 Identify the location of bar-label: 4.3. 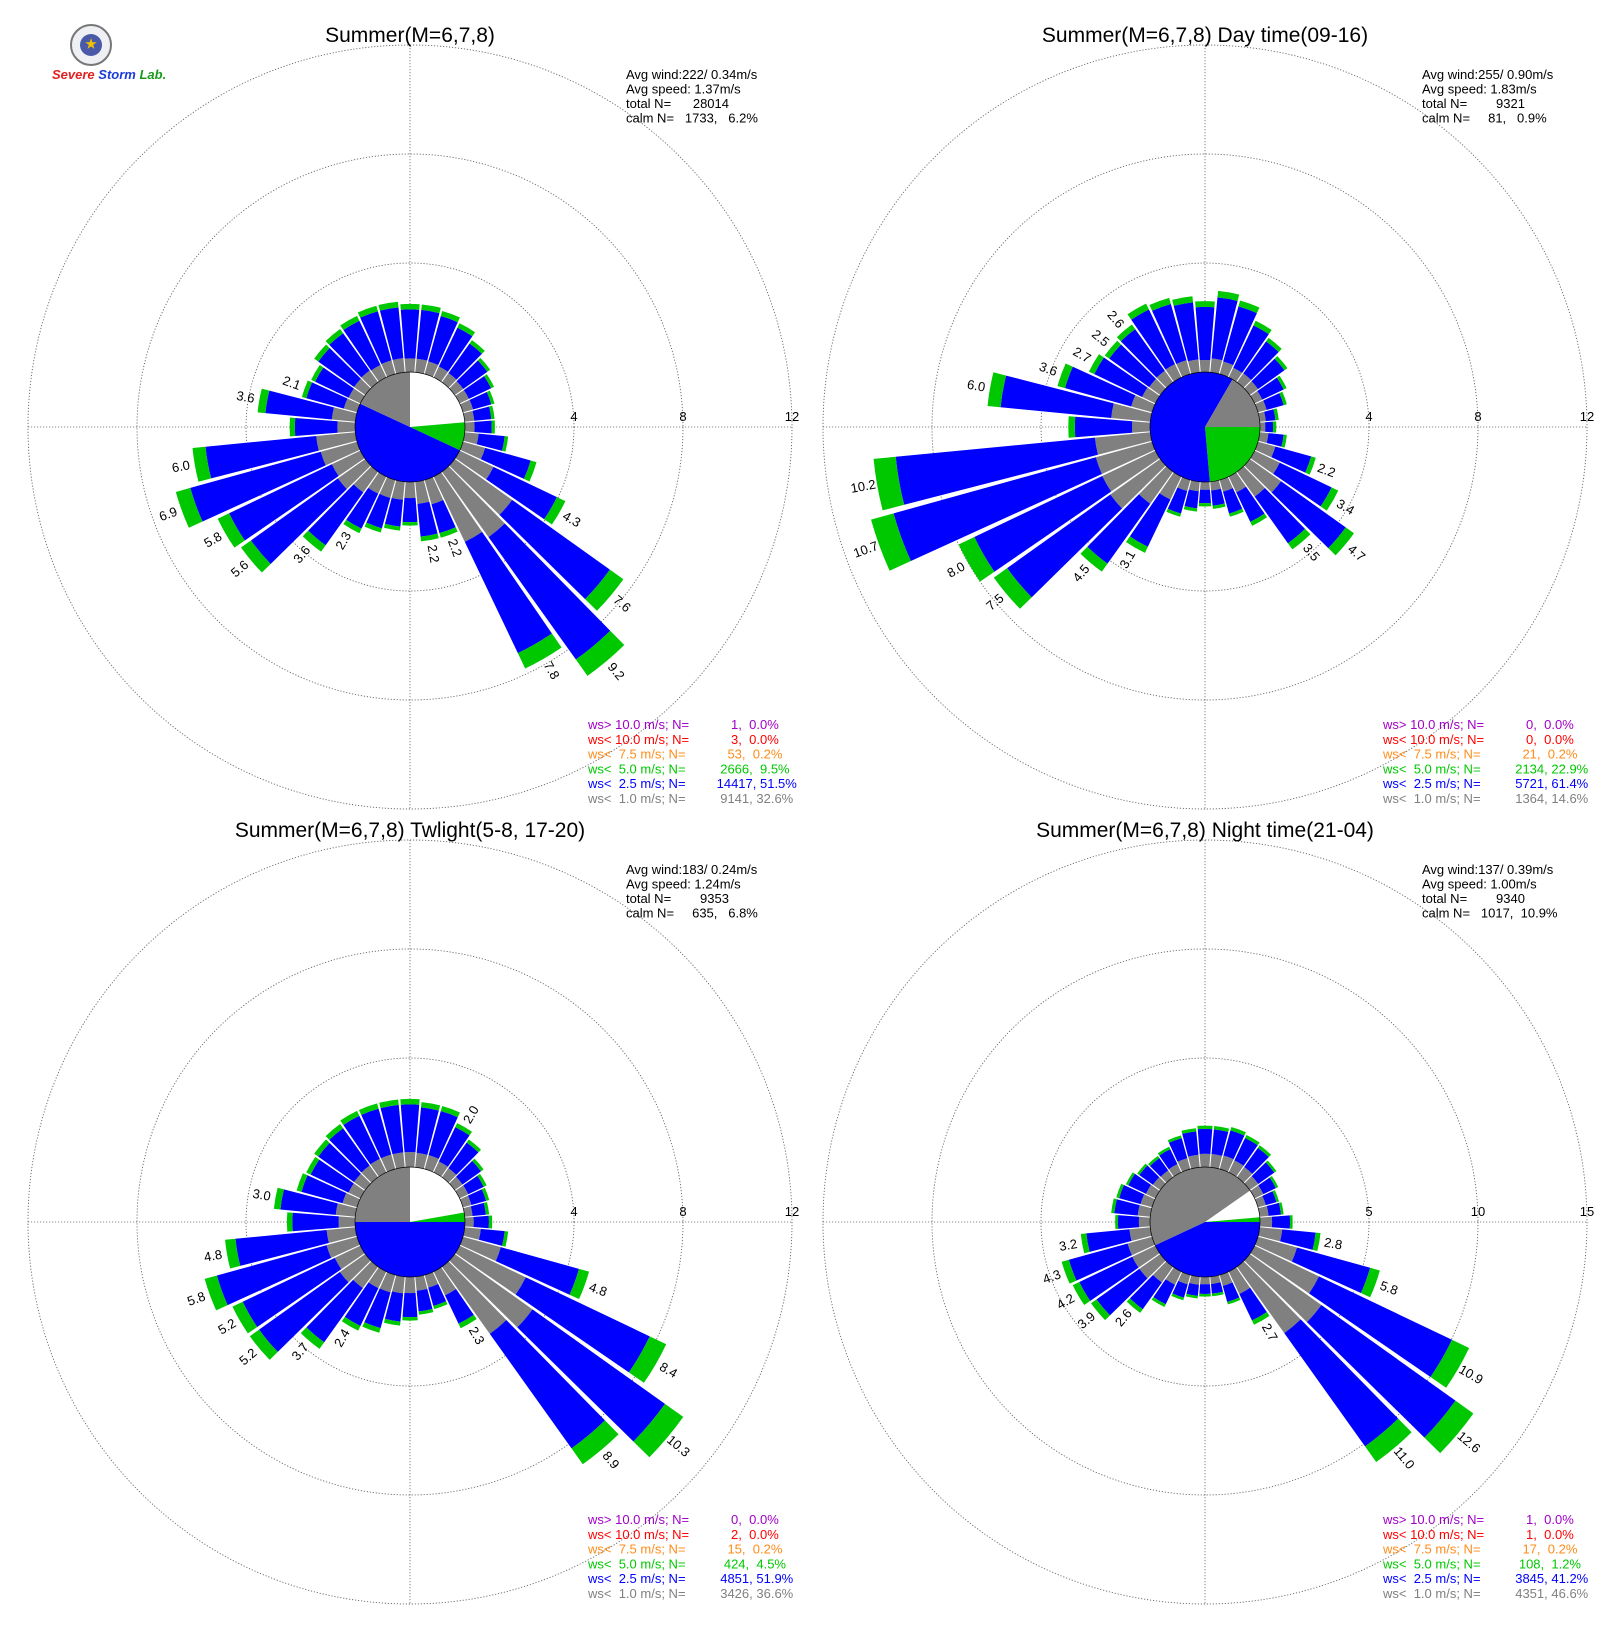
(571, 519).